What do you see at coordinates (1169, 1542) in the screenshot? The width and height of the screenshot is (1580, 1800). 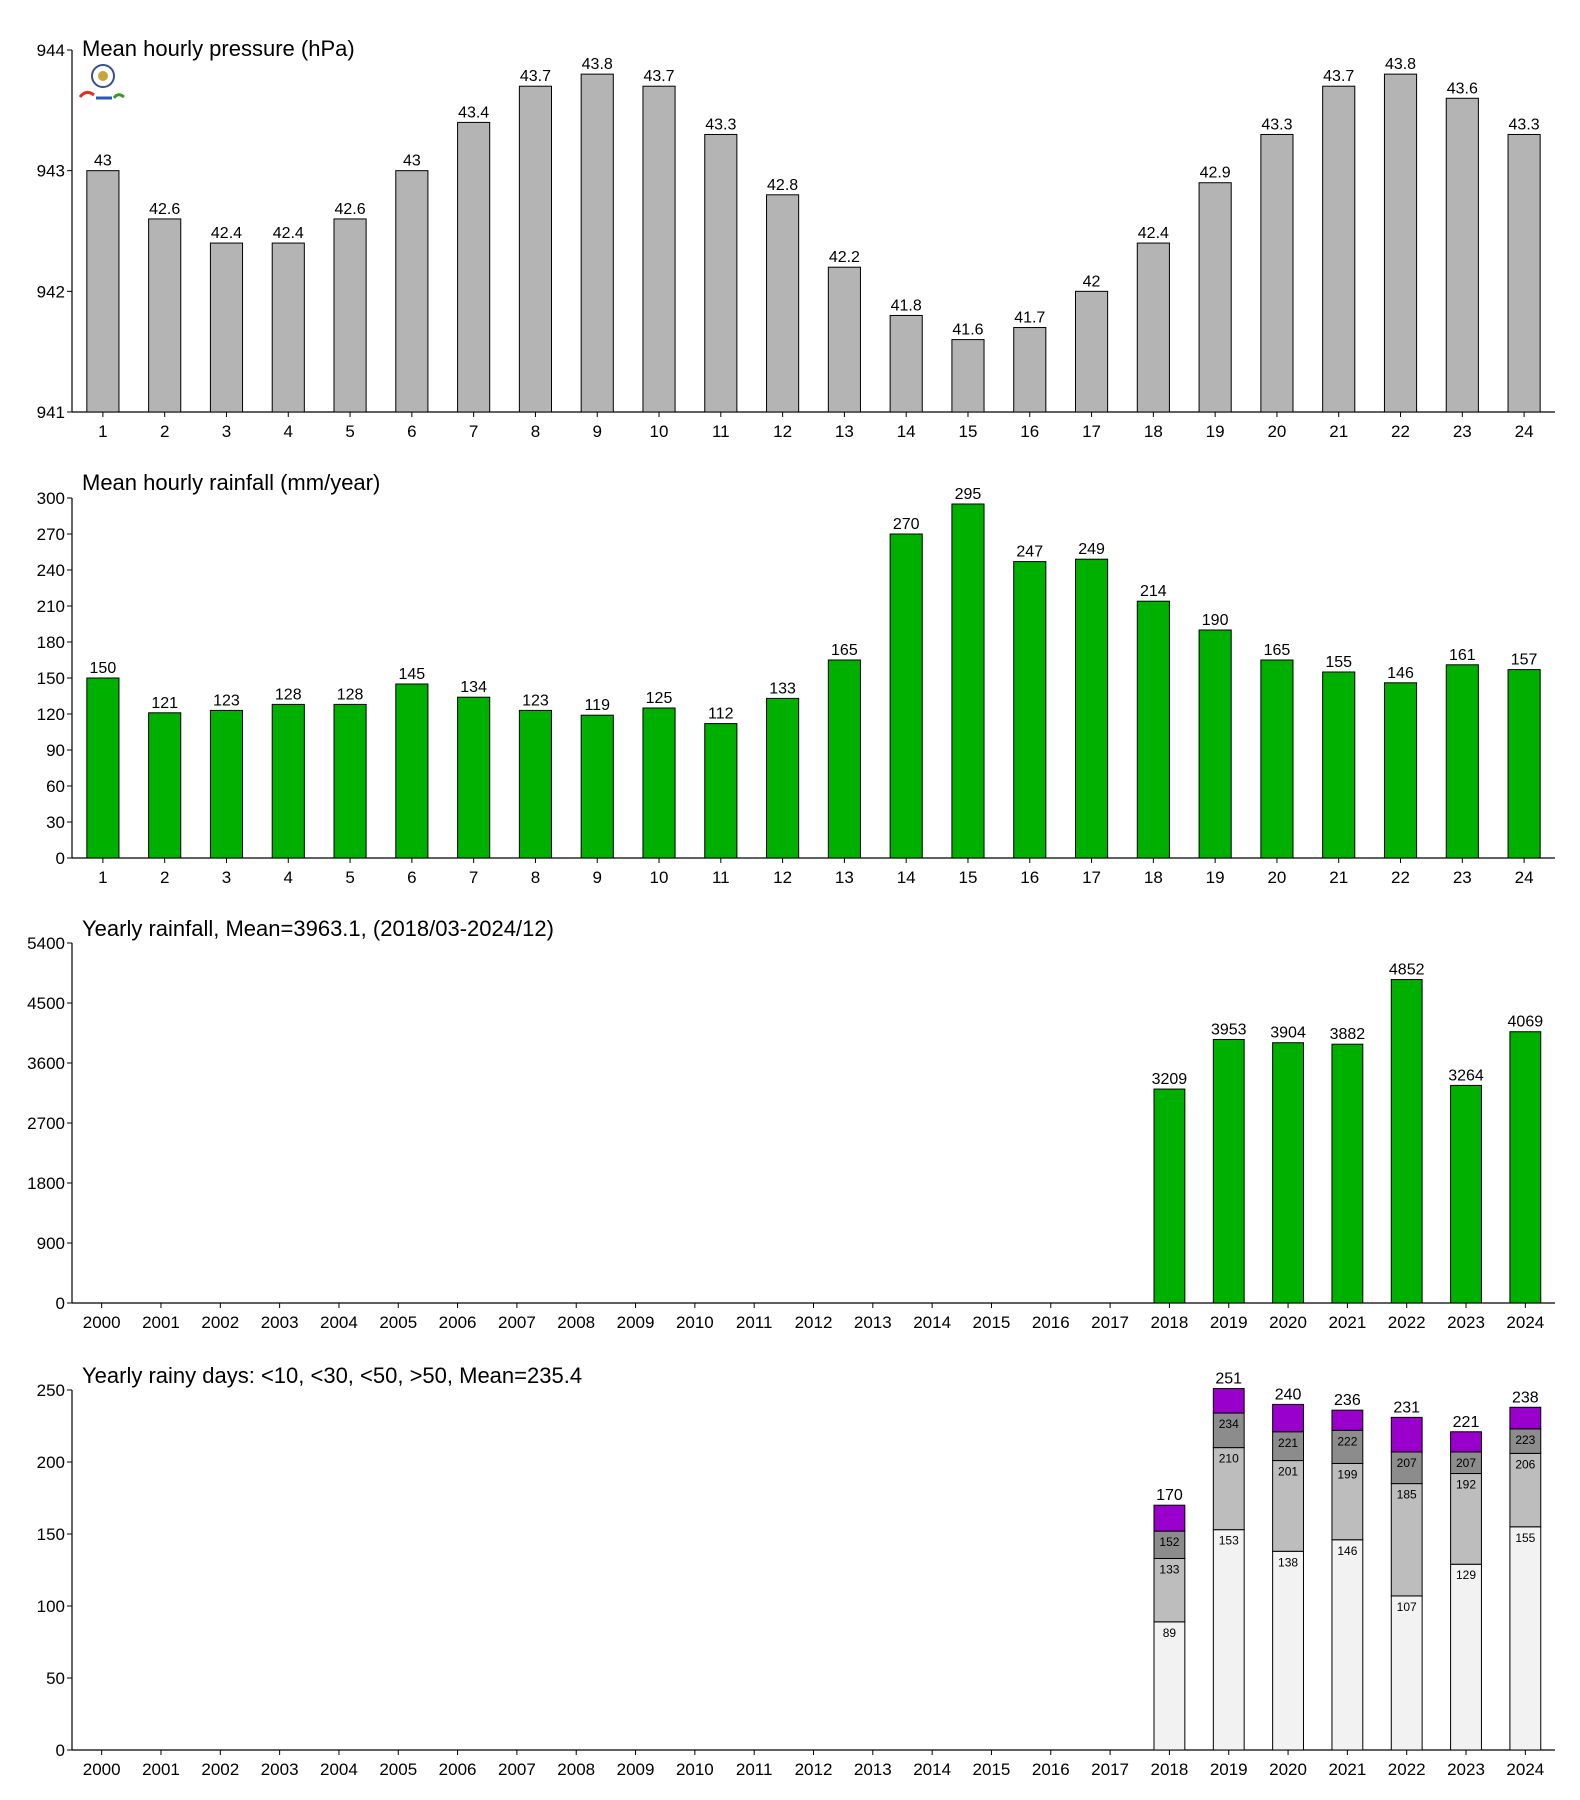 I see `segment-value-label: 152` at bounding box center [1169, 1542].